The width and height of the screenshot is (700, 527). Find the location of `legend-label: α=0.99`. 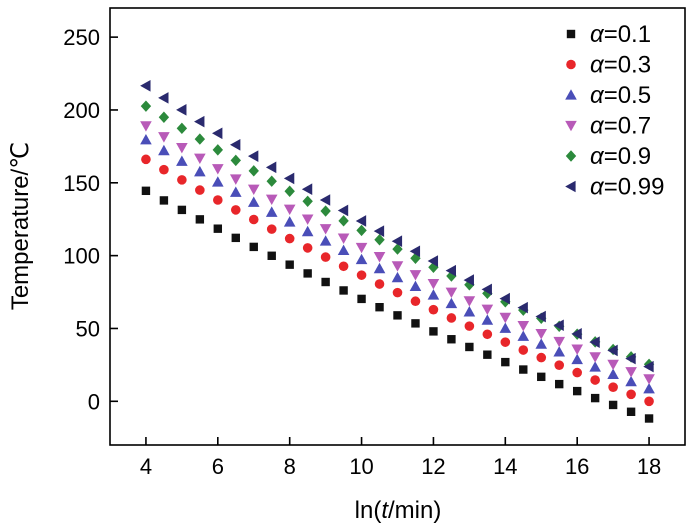

legend-label: α=0.99 is located at coordinates (627, 187).